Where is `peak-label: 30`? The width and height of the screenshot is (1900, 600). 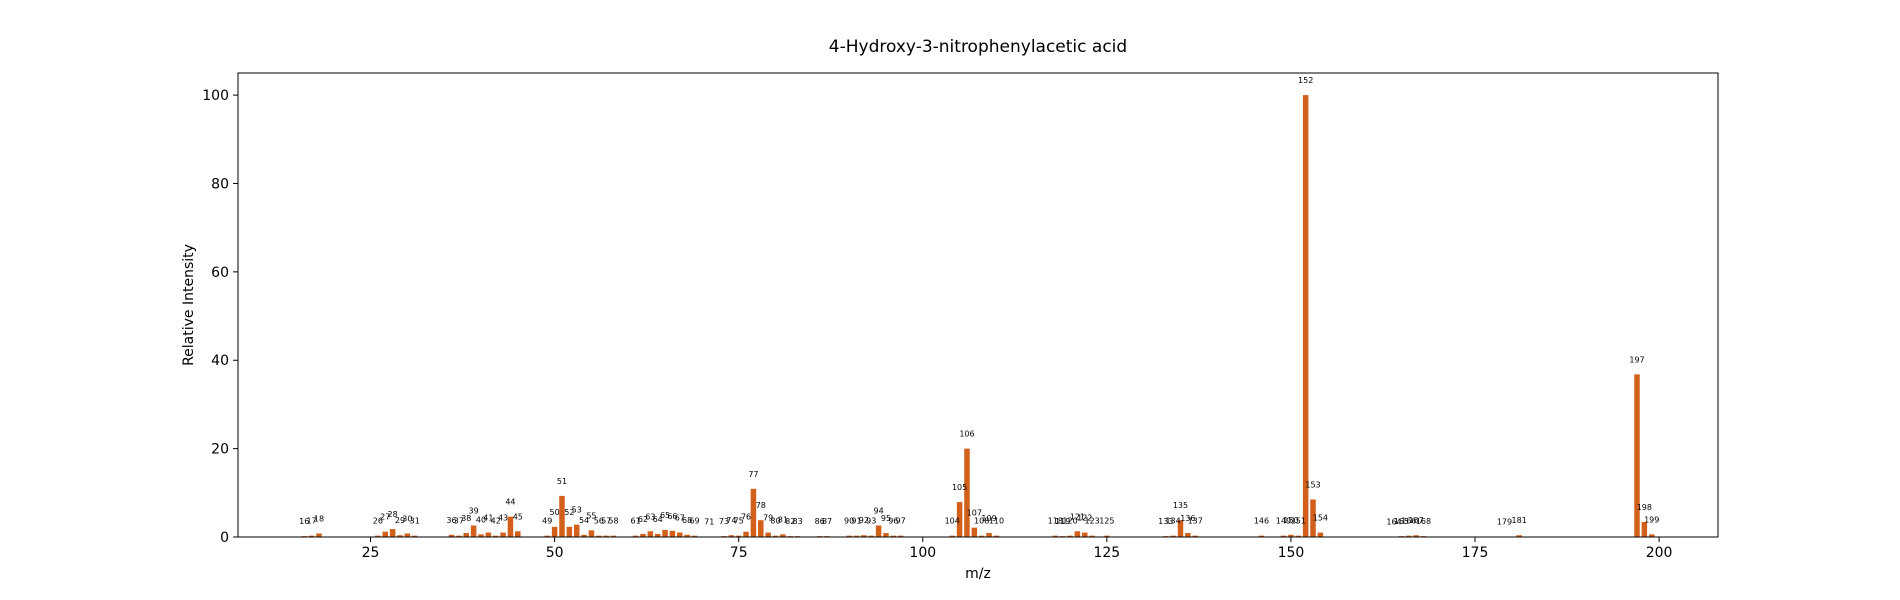 peak-label: 30 is located at coordinates (407, 518).